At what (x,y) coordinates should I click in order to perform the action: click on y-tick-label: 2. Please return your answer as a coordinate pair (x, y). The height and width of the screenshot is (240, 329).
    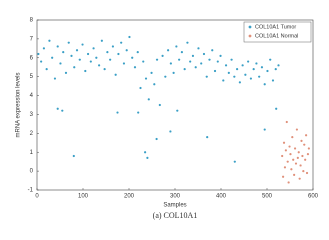
    Looking at the image, I should click on (32, 134).